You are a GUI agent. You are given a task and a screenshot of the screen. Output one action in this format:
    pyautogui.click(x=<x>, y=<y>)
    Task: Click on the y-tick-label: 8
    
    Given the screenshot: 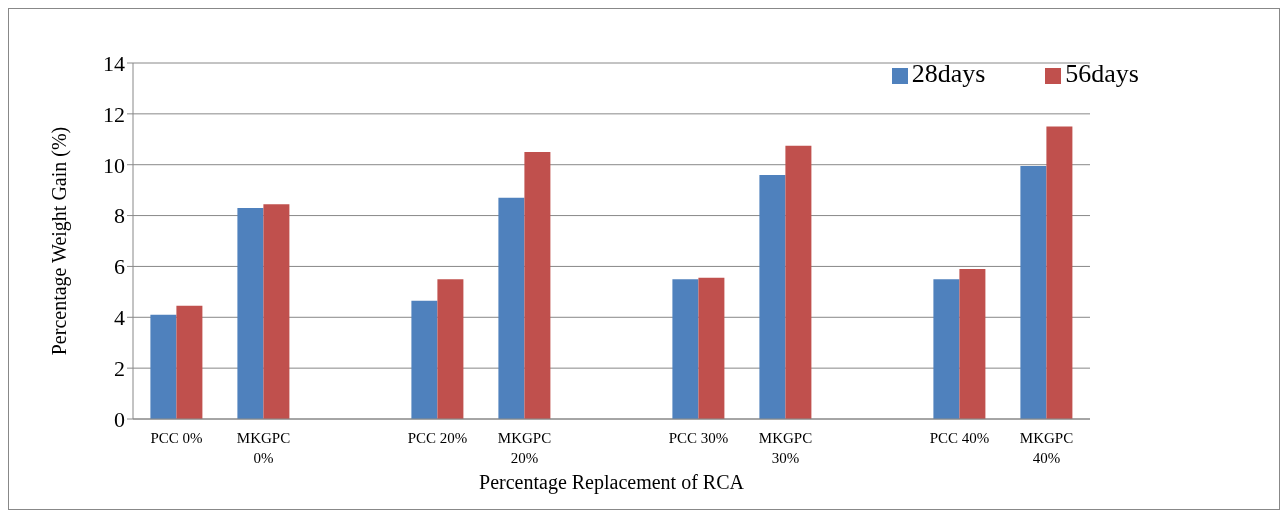 What is the action you would take?
    pyautogui.click(x=119, y=216)
    